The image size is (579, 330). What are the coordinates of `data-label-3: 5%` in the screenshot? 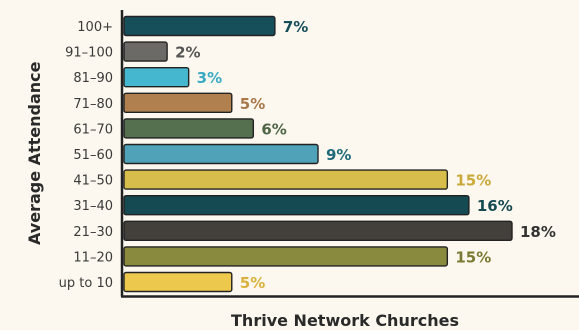 It's located at (252, 104).